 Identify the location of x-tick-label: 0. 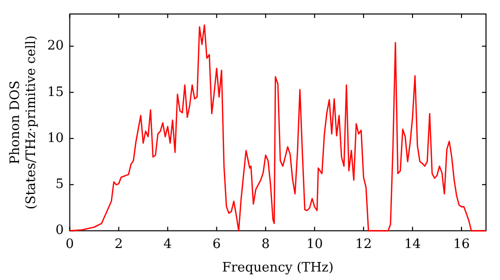
(70, 244).